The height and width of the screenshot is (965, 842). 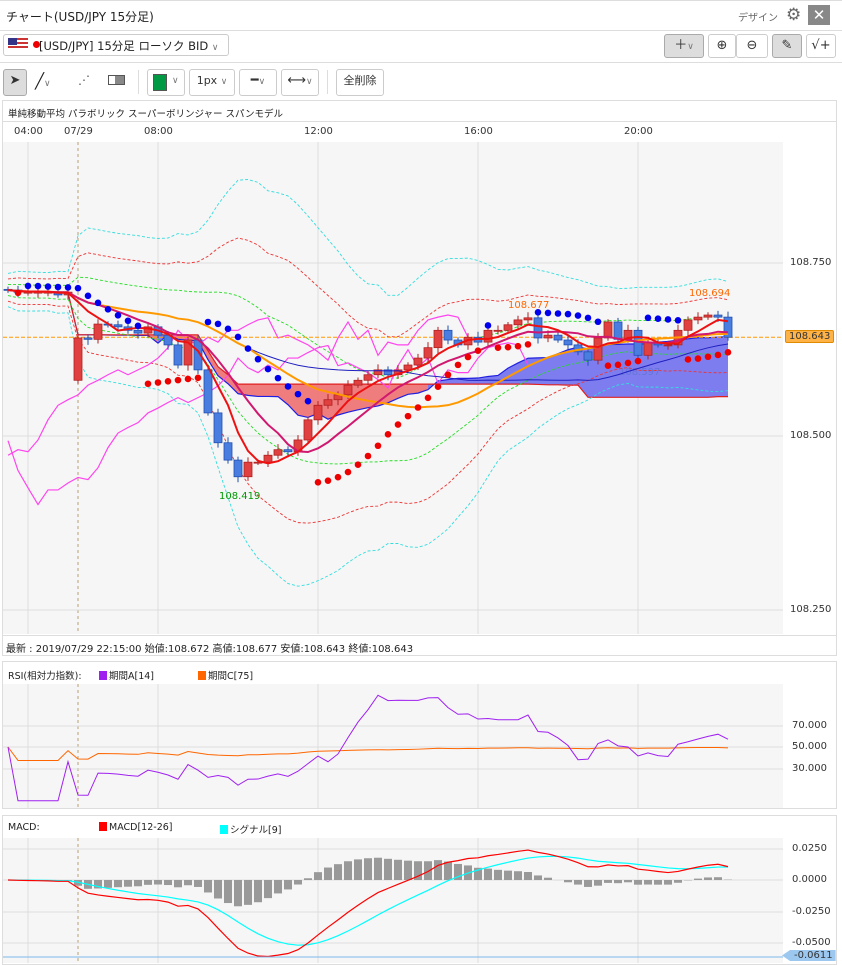 What do you see at coordinates (116, 80) in the screenshot?
I see `rectangle-tool-icon` at bounding box center [116, 80].